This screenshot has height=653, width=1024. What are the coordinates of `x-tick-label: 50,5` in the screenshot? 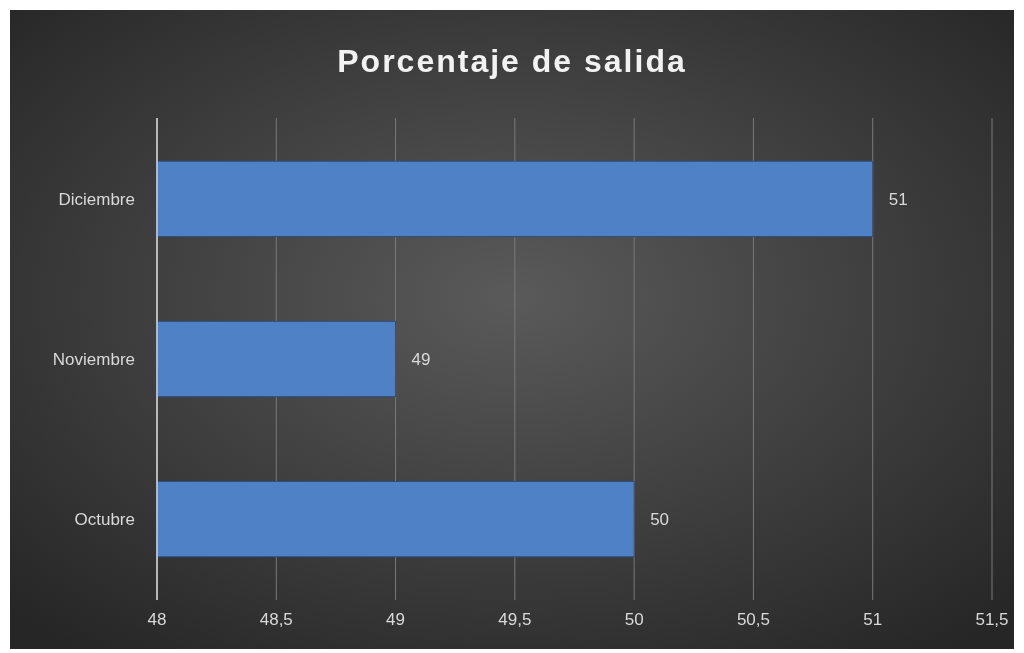 It's located at (753, 619).